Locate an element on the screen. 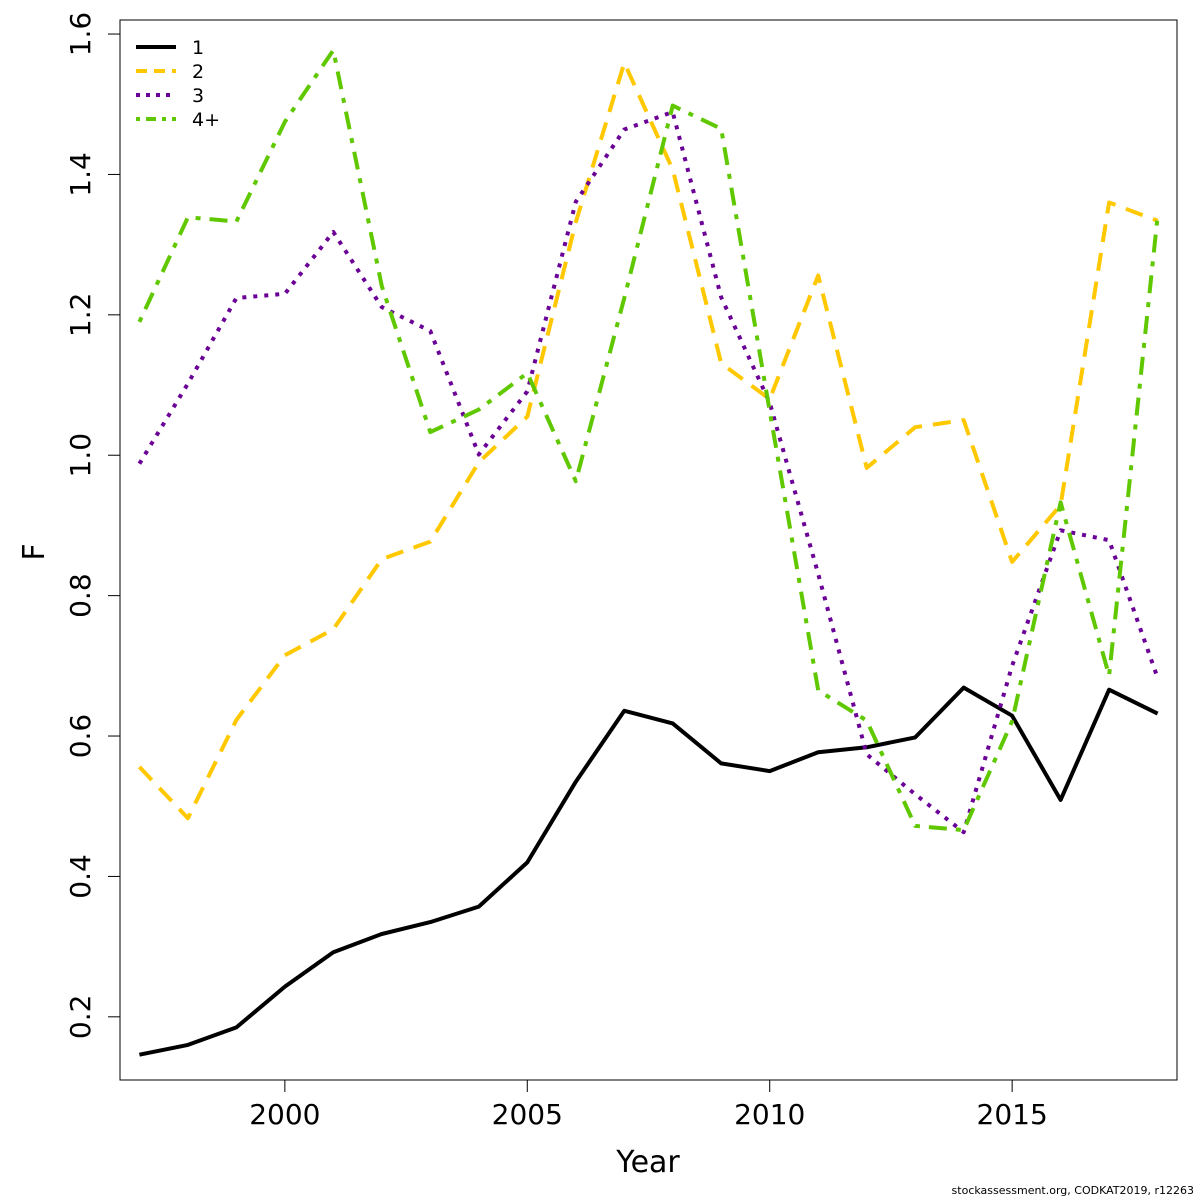 The height and width of the screenshot is (1200, 1200). y-tick-label: 0.6 is located at coordinates (80, 736).